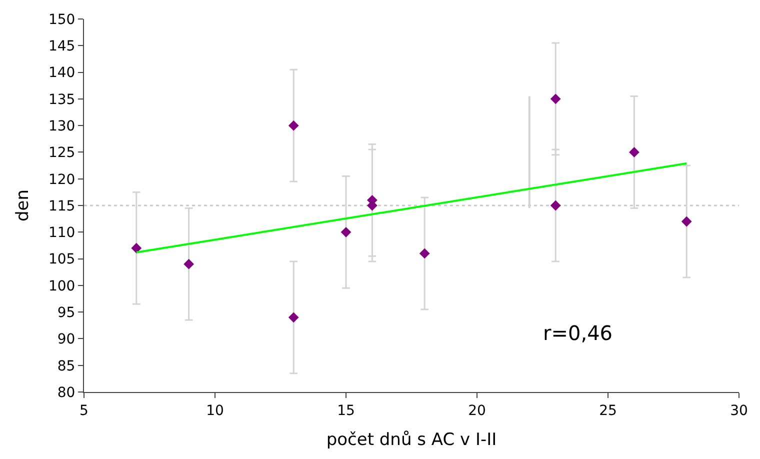  I want to click on y-tick-label: 145, so click(62, 46).